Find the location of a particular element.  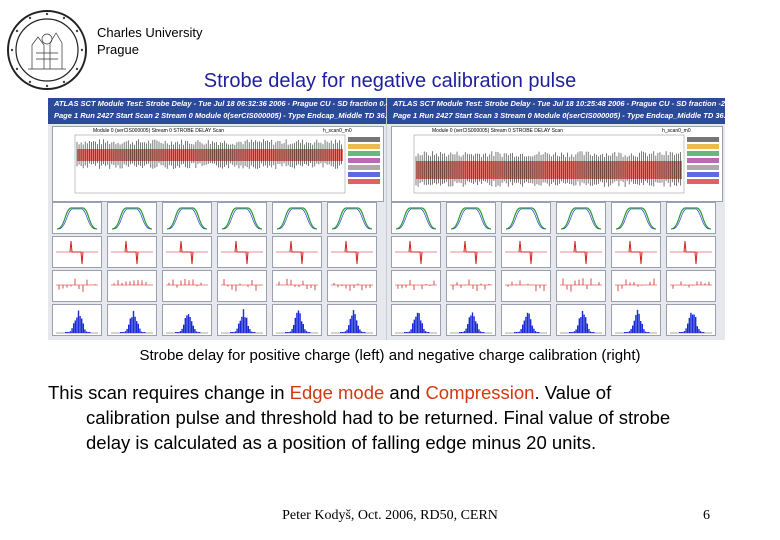

body-line1-post: . Value of is located at coordinates (573, 392).